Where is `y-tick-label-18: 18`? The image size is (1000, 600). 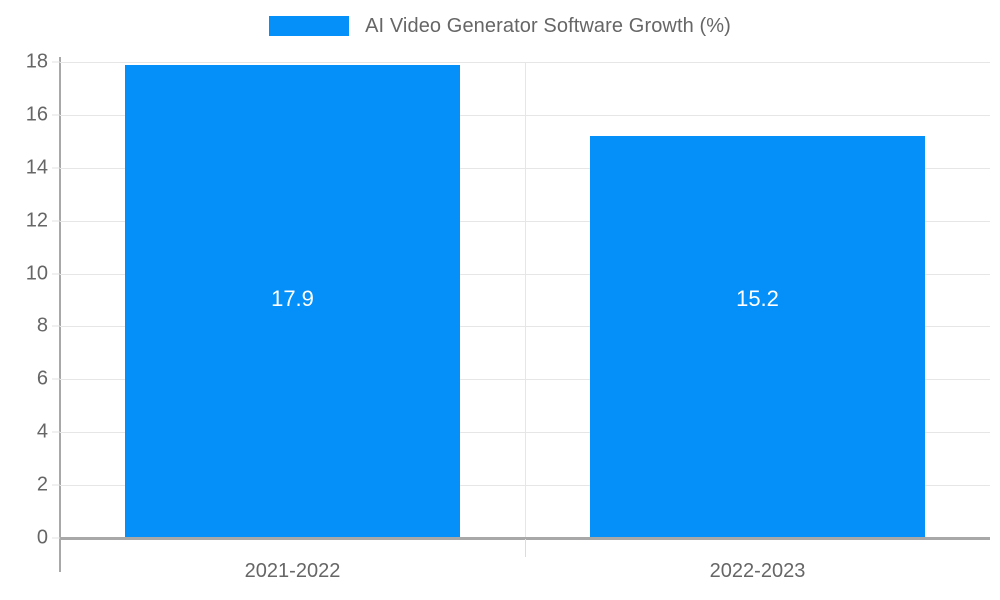 y-tick-label-18: 18 is located at coordinates (36, 61).